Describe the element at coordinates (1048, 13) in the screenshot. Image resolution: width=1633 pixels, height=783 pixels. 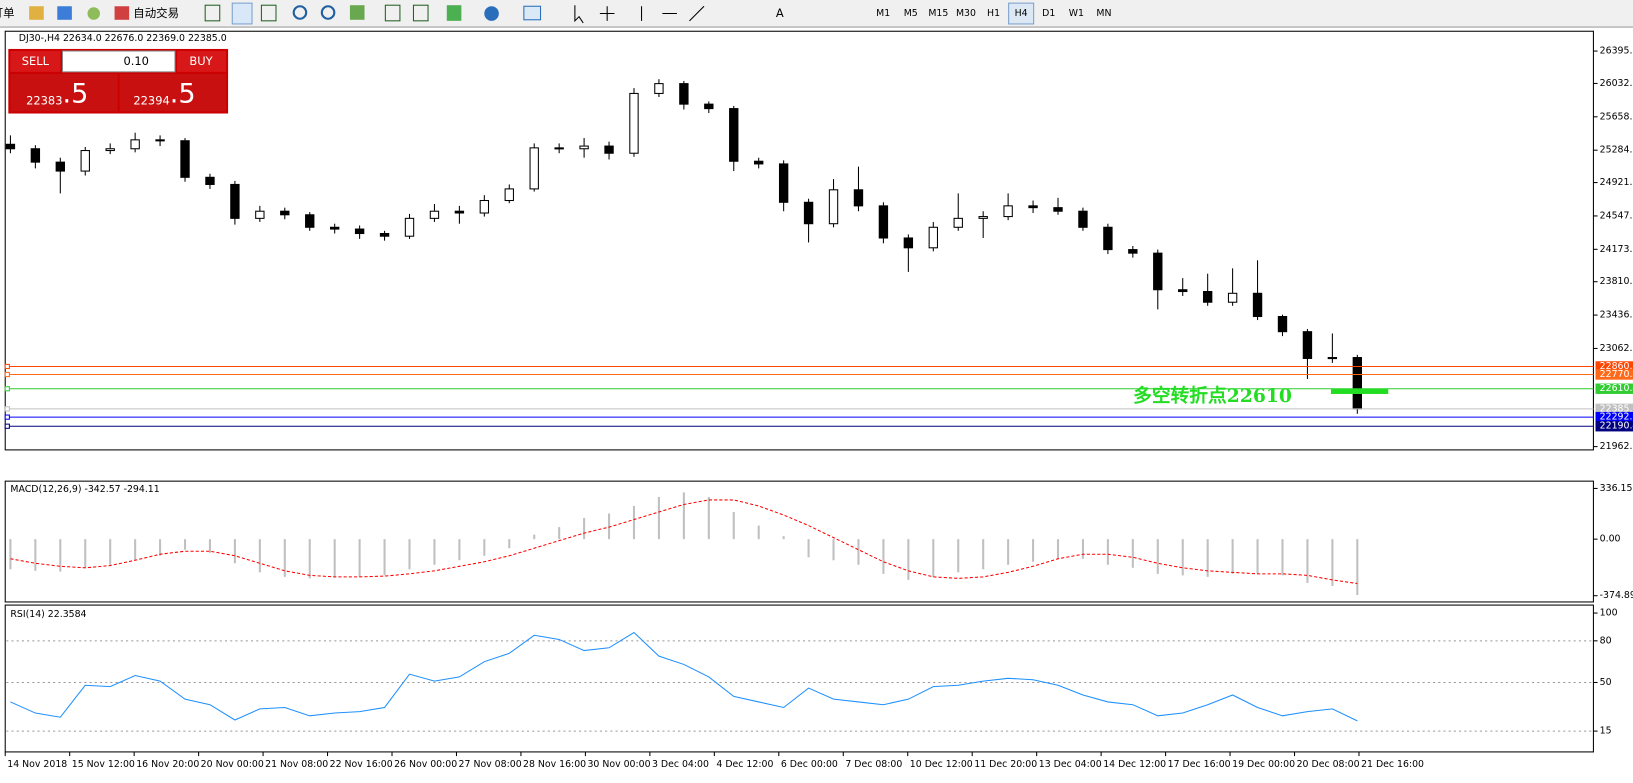
I see `timeframe-button: D1` at that location.